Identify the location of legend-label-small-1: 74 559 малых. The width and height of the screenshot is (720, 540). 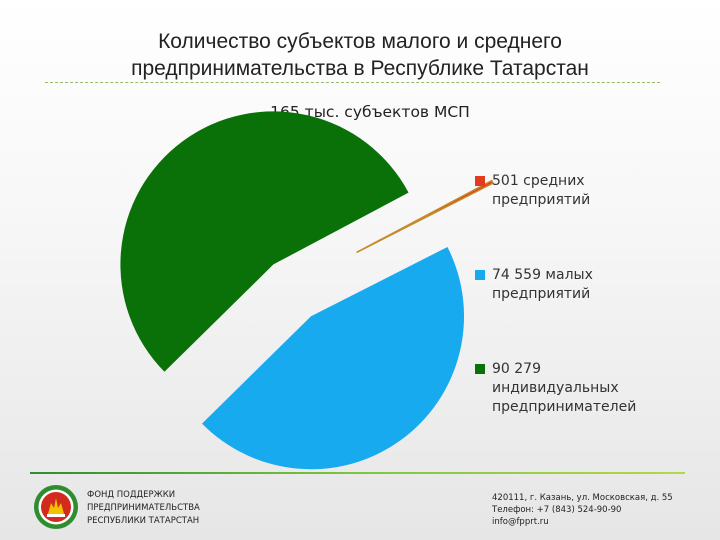
(542, 275).